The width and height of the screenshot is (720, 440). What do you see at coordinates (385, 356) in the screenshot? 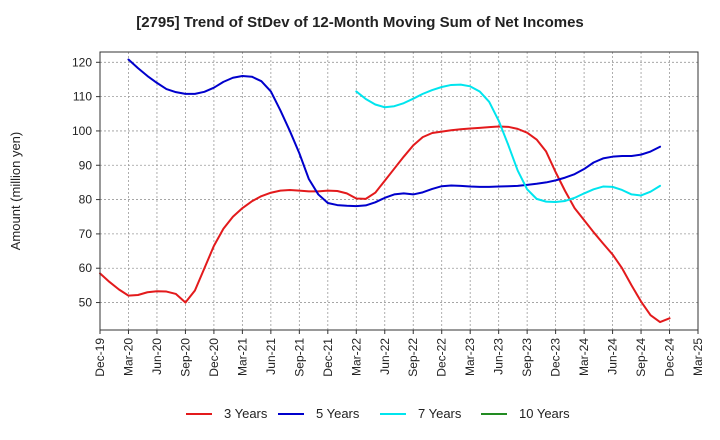
I see `x-tick-label: Jun-22` at bounding box center [385, 356].